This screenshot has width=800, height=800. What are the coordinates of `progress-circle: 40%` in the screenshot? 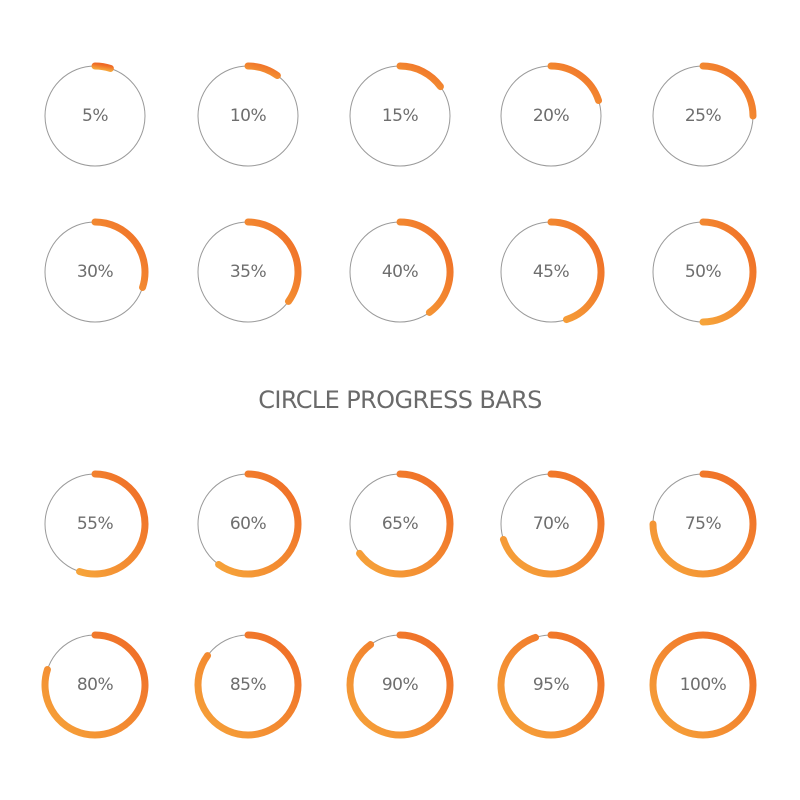 It's located at (401, 270).